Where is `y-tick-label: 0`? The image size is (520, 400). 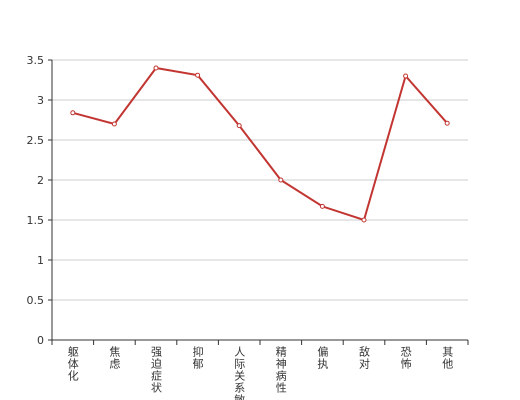
y-tick-label: 0 is located at coordinates (40, 340).